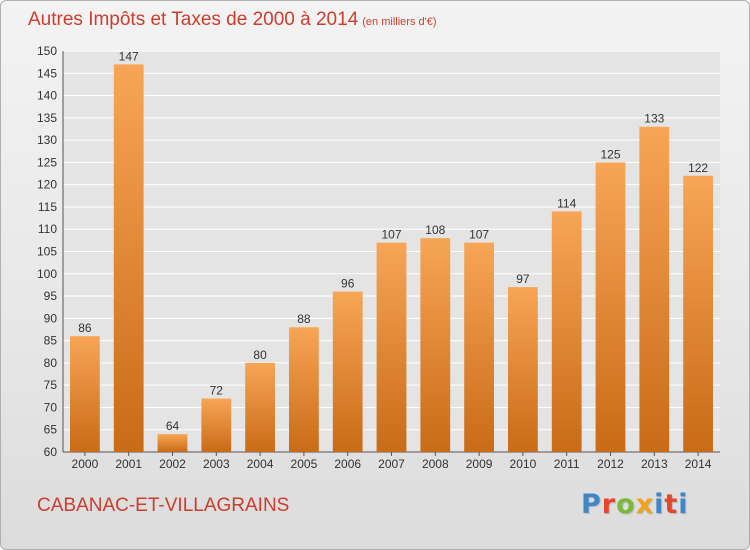  Describe the element at coordinates (671, 504) in the screenshot. I see `logo-letter: t` at that location.